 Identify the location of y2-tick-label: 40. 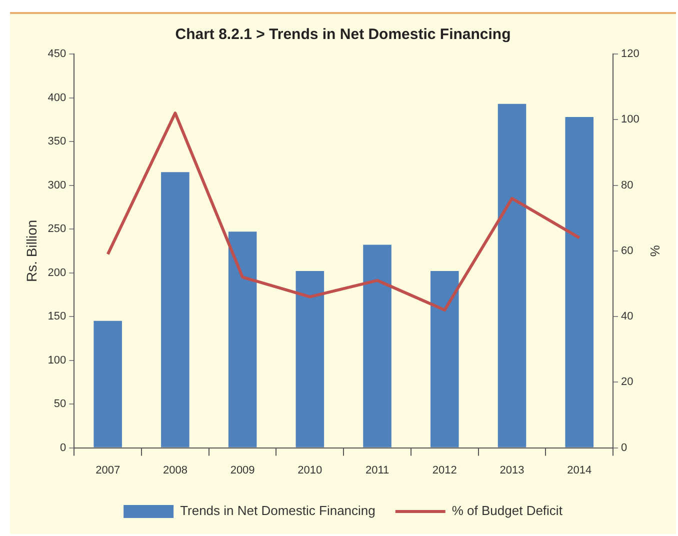
(627, 316).